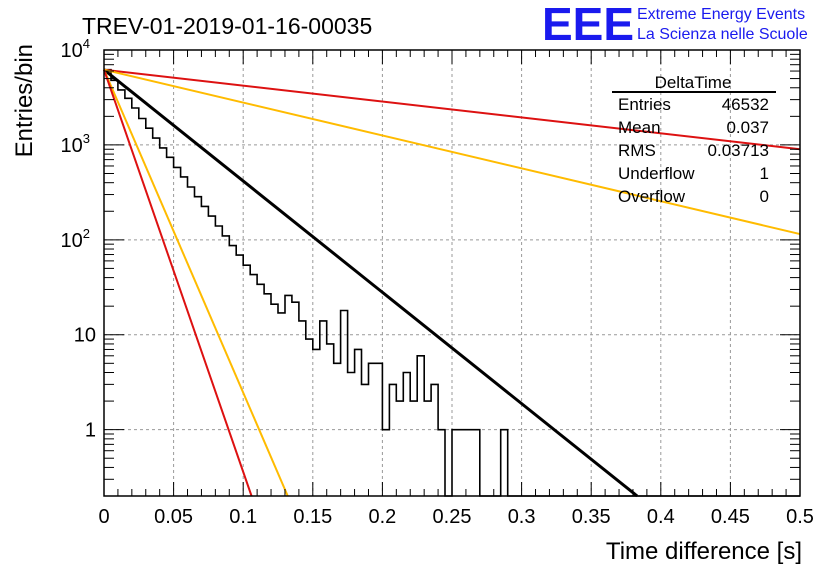  I want to click on x-tick-label: 0.25, so click(452, 517).